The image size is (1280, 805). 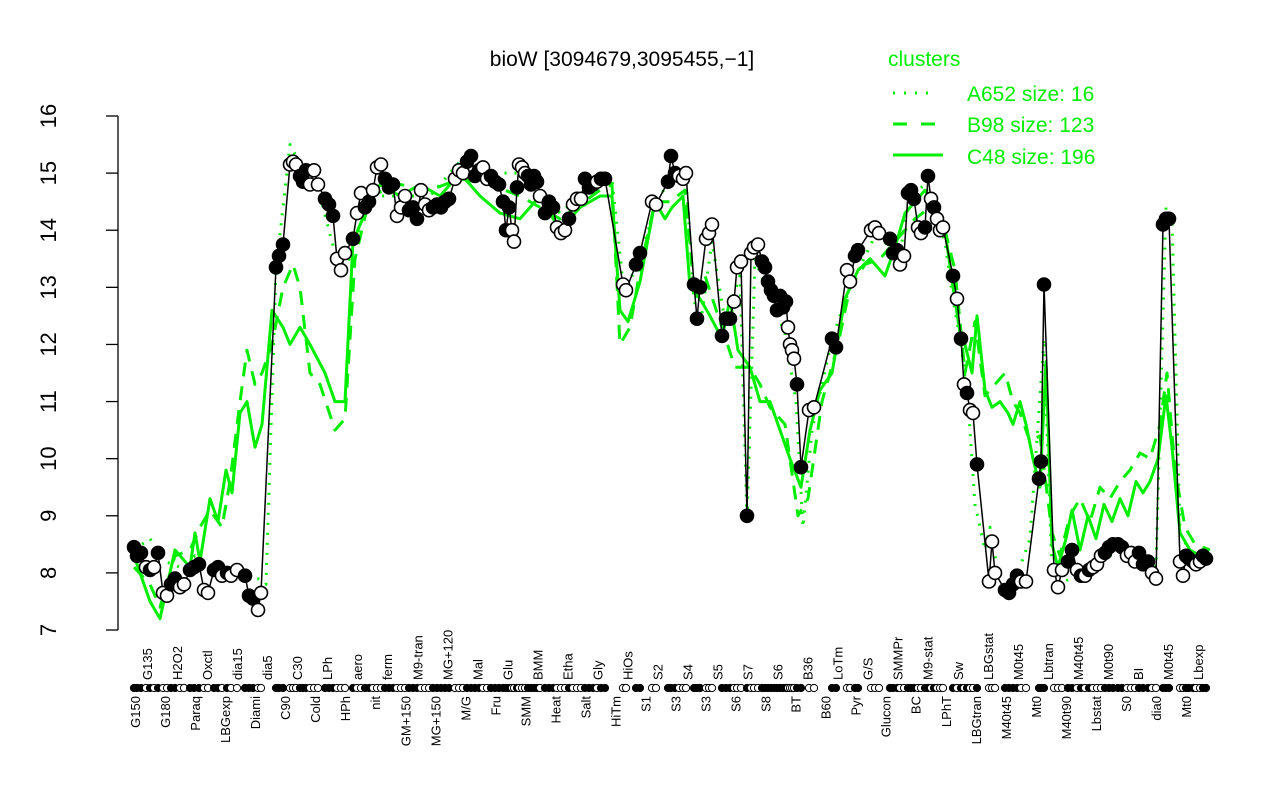 I want to click on x-tick-label-bottom: HiTm, so click(x=615, y=711).